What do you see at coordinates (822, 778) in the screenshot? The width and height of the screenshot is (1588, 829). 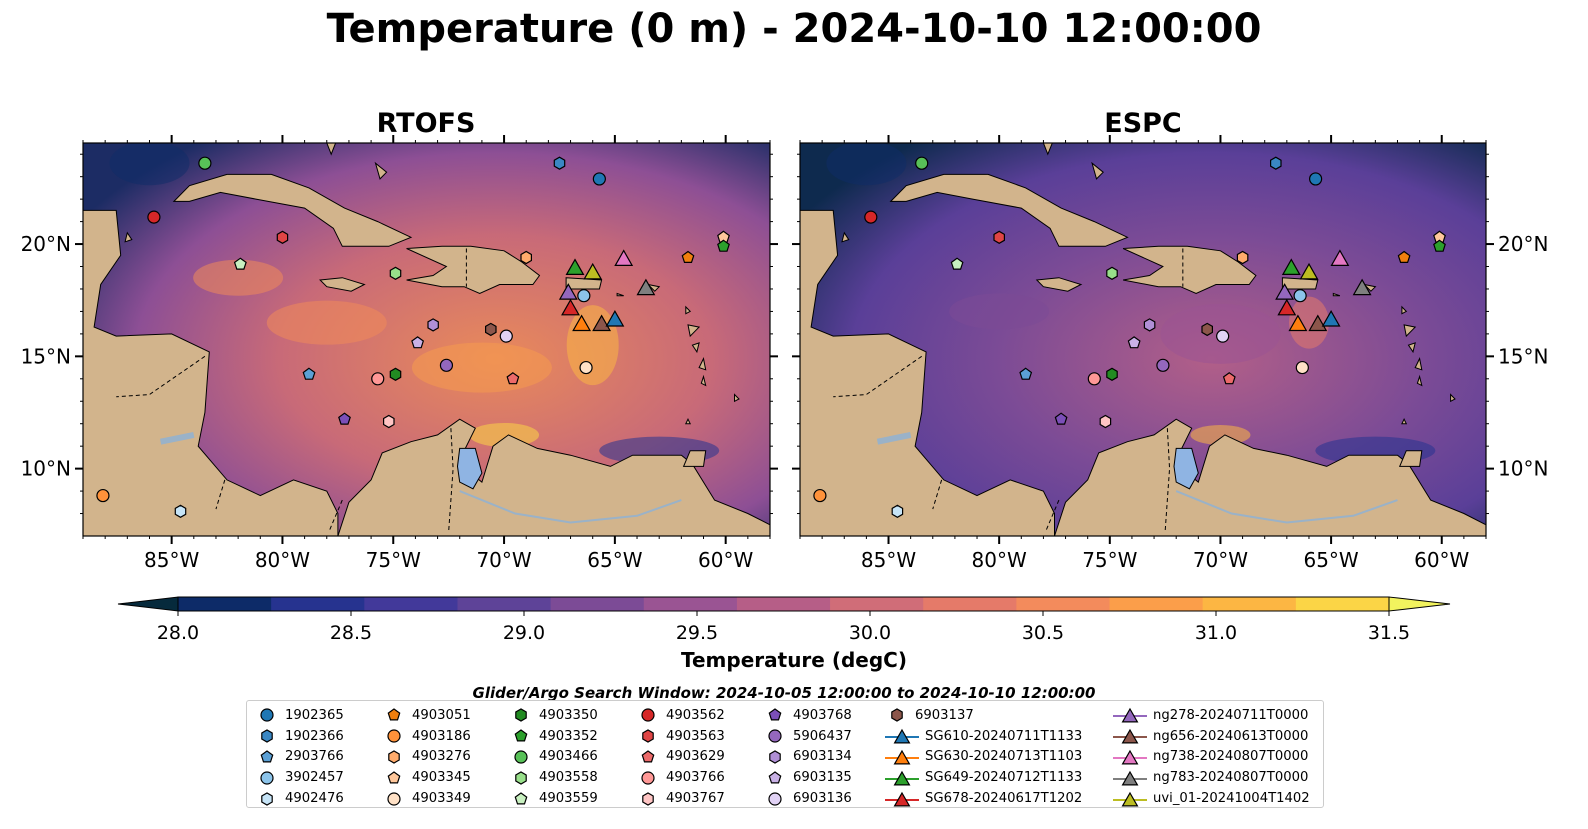 I see `legend-label: 6903135` at bounding box center [822, 778].